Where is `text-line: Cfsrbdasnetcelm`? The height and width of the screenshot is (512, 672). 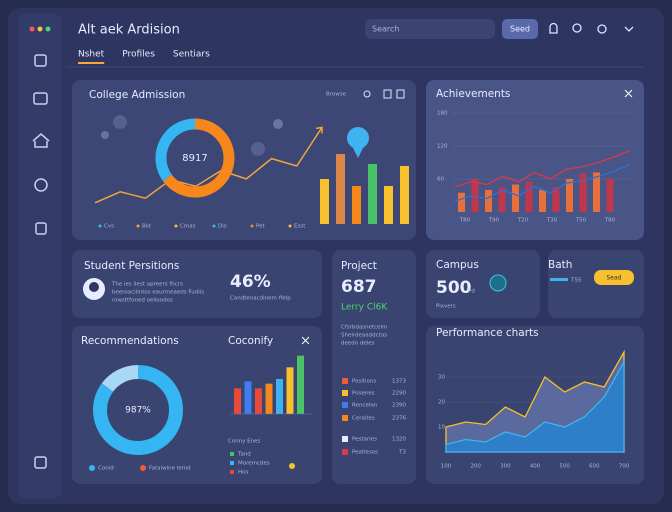
text-line: Cfsrbdasnetcelm is located at coordinates (364, 328).